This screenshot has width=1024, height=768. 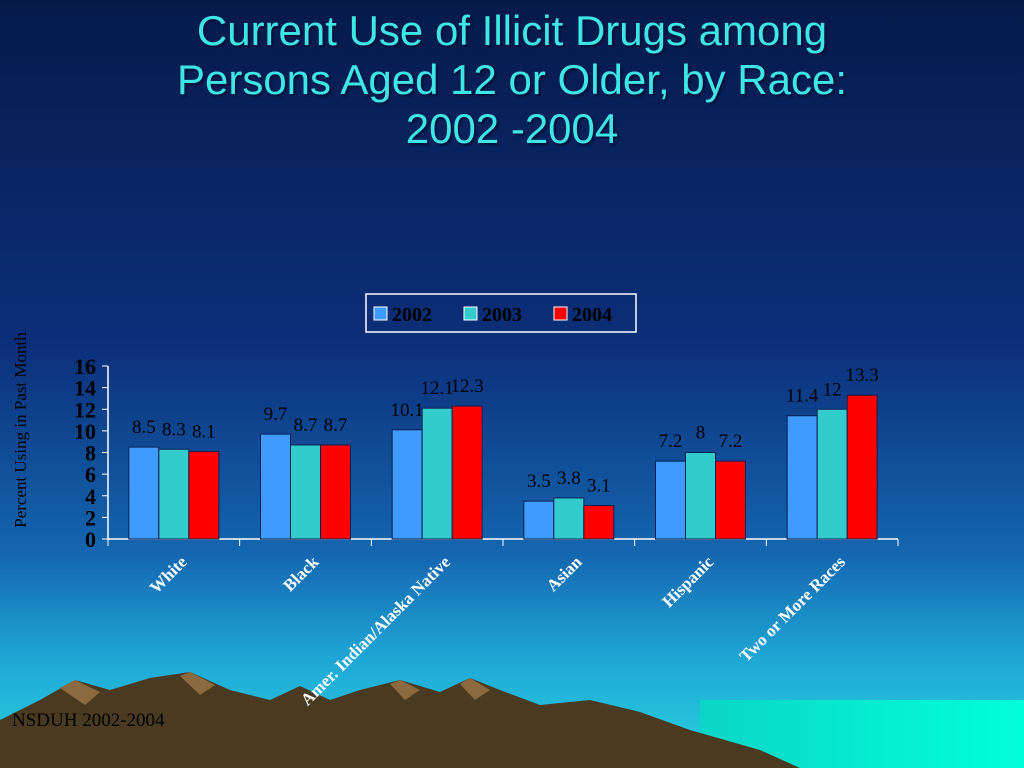 I want to click on y-tick-label: 16, so click(x=85, y=366).